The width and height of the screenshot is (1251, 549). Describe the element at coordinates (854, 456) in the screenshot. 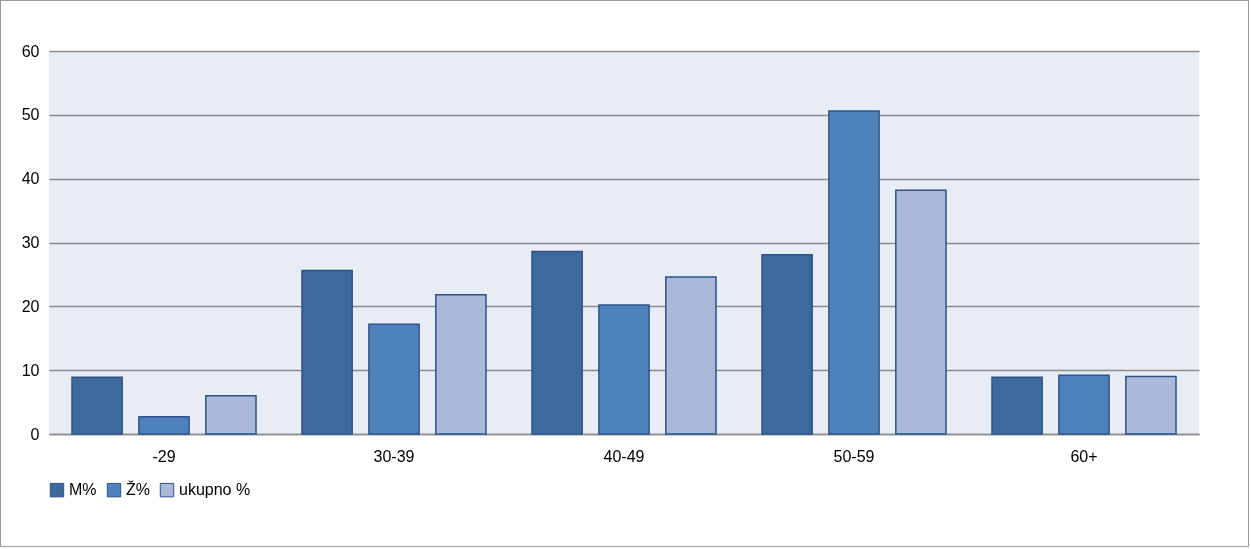

I see `x-tick-label: 50-59` at that location.